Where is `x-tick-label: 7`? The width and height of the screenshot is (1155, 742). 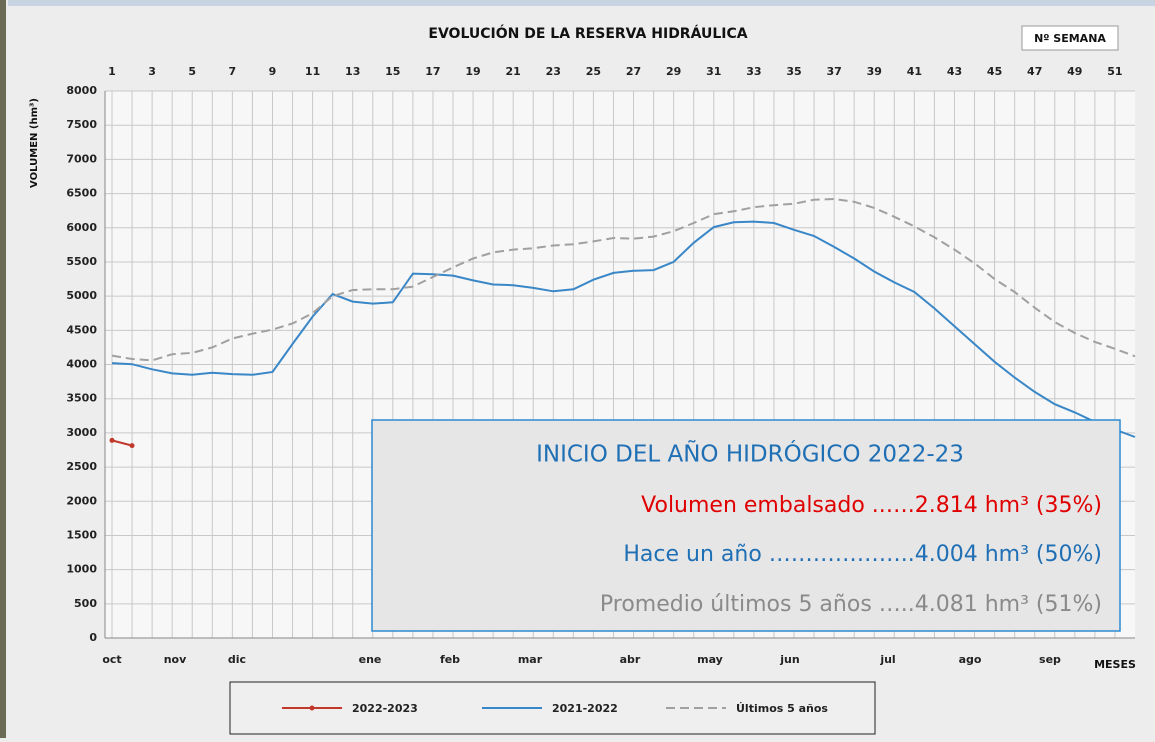 x-tick-label: 7 is located at coordinates (233, 71).